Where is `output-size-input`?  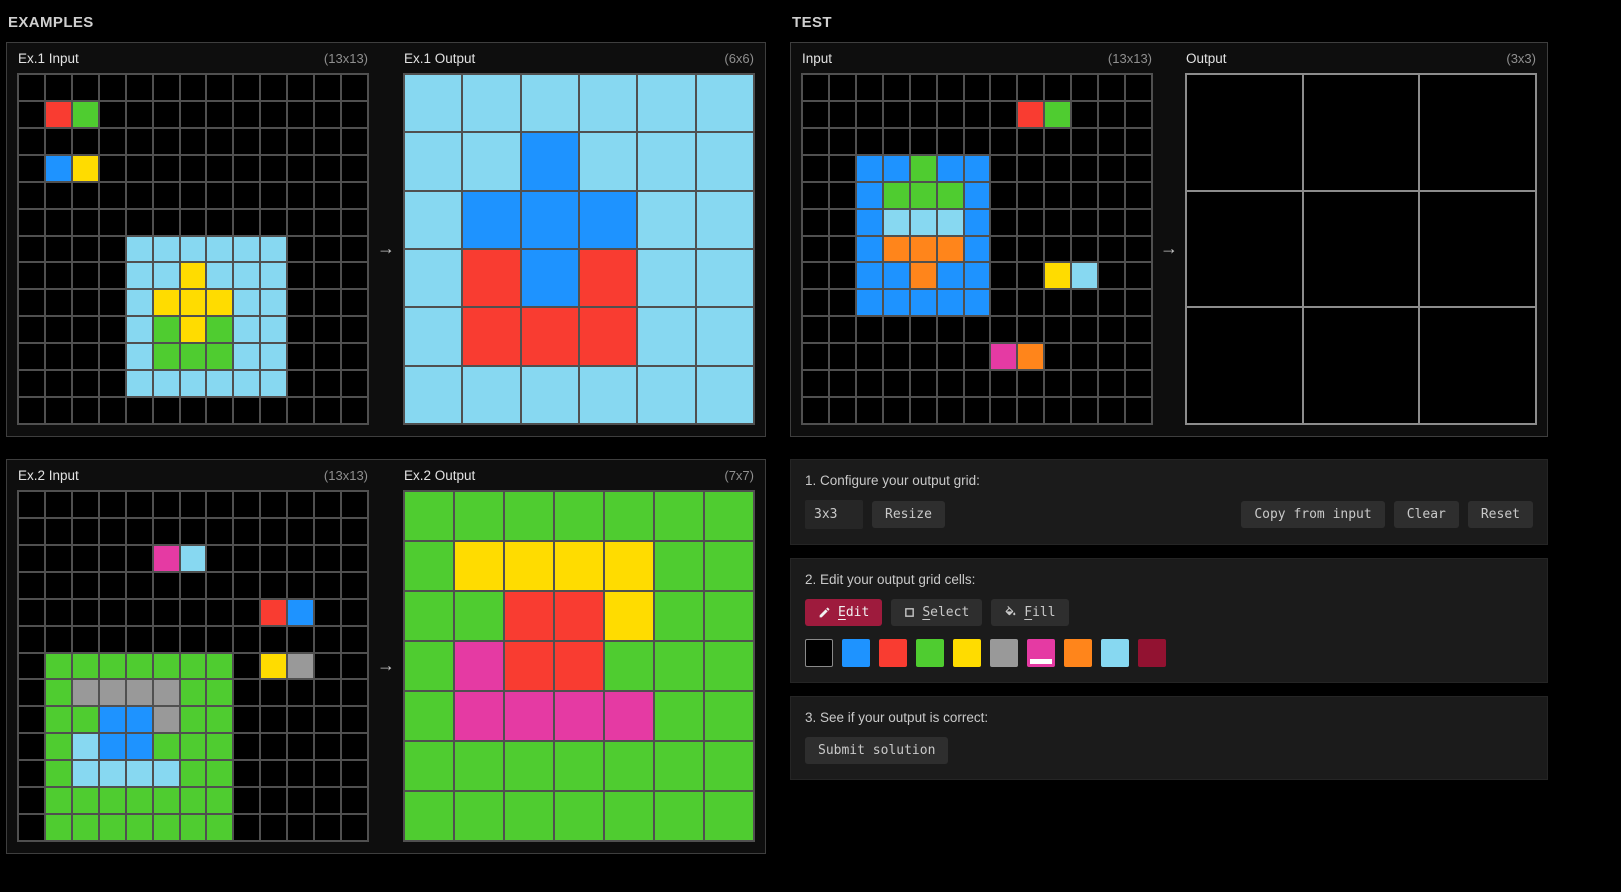
output-size-input is located at coordinates (834, 514).